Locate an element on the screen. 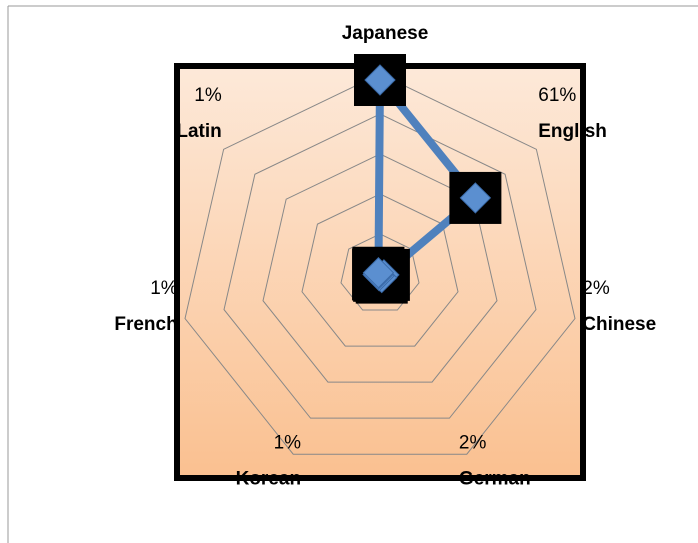 This screenshot has width=698, height=543. category-label: German is located at coordinates (495, 478).